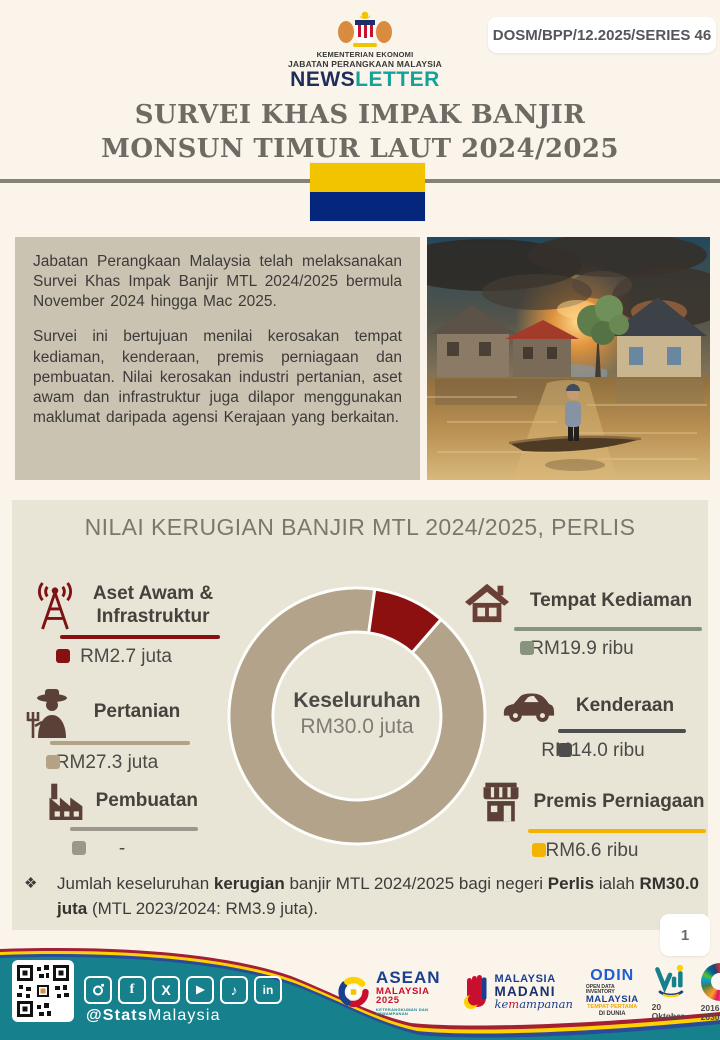 The image size is (720, 1040). What do you see at coordinates (403, 995) in the screenshot?
I see `asean-subtitle: MALAYSIA 2025` at bounding box center [403, 995].